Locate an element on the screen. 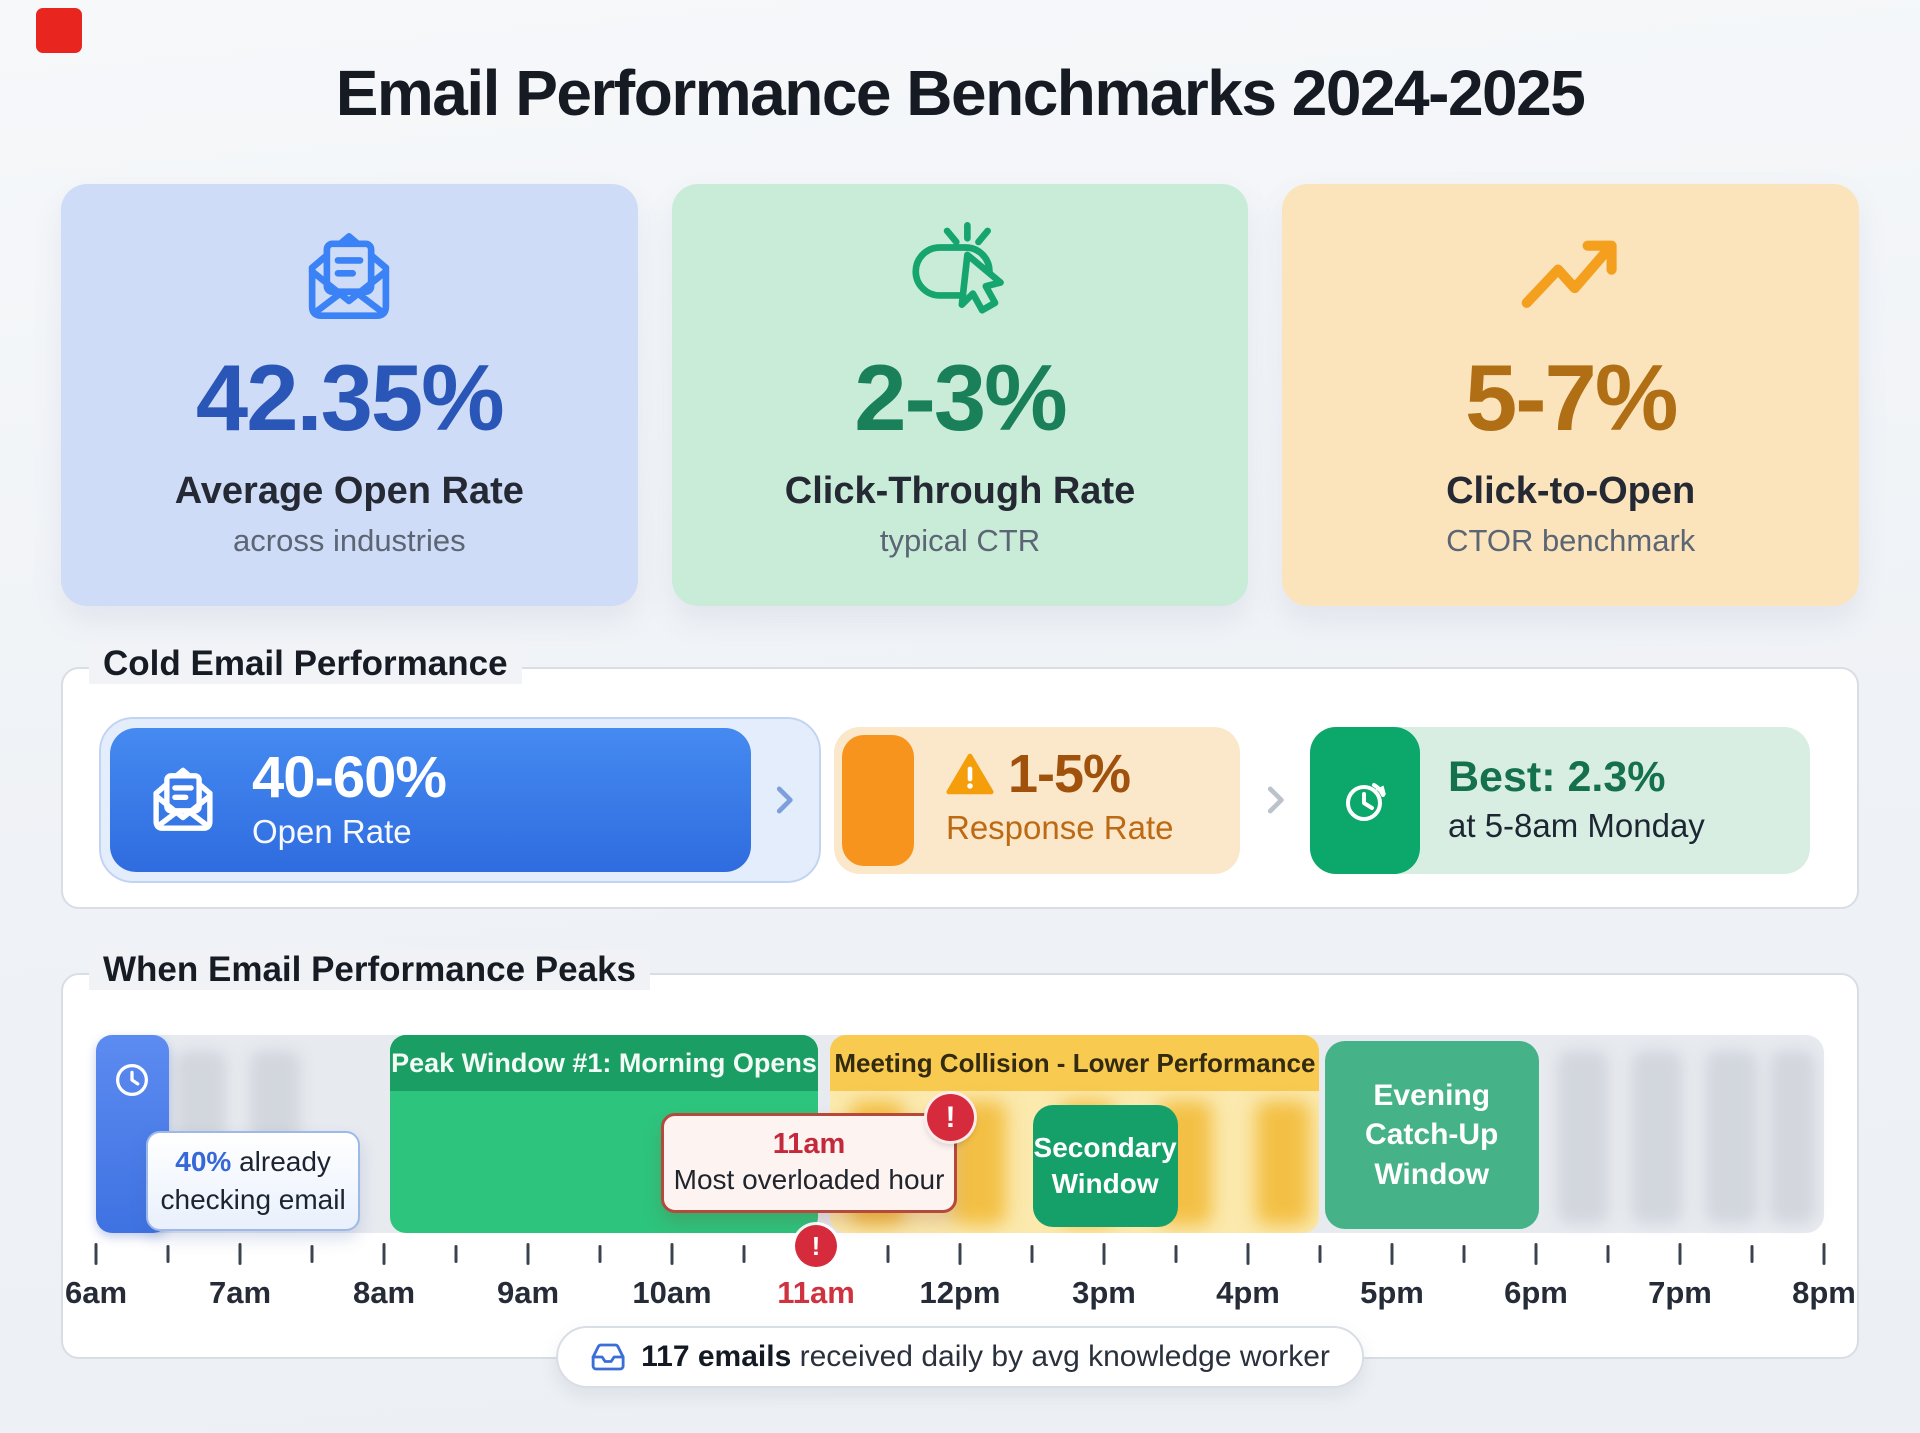  peak-window-1-label: Peak Window #1: Morning Opens is located at coordinates (604, 1063).